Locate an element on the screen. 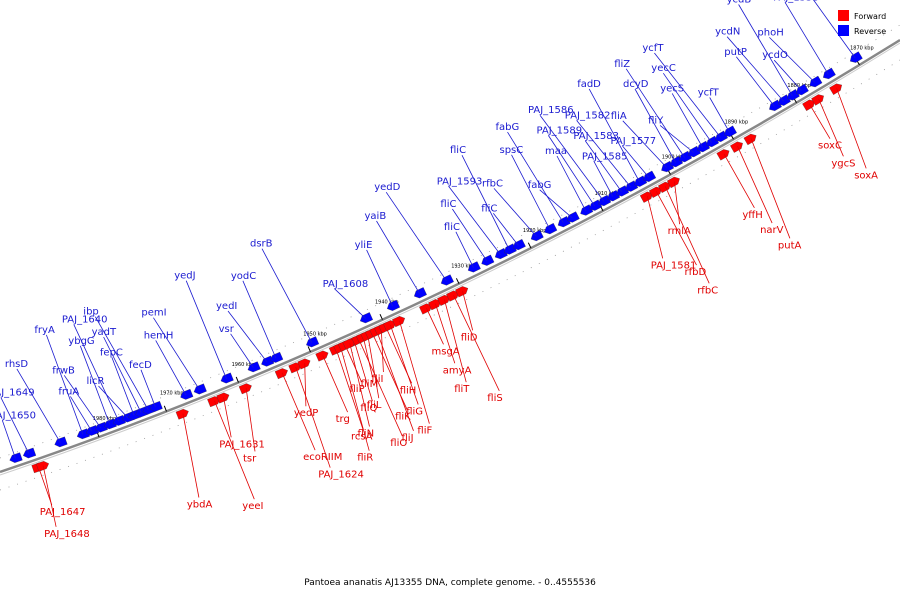 This screenshot has height=600, width=900. gene-label: frwB is located at coordinates (63, 370).